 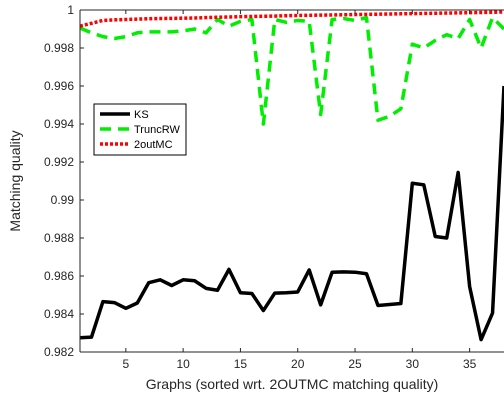 What do you see at coordinates (291, 19) in the screenshot?
I see `series-line-2outmc` at bounding box center [291, 19].